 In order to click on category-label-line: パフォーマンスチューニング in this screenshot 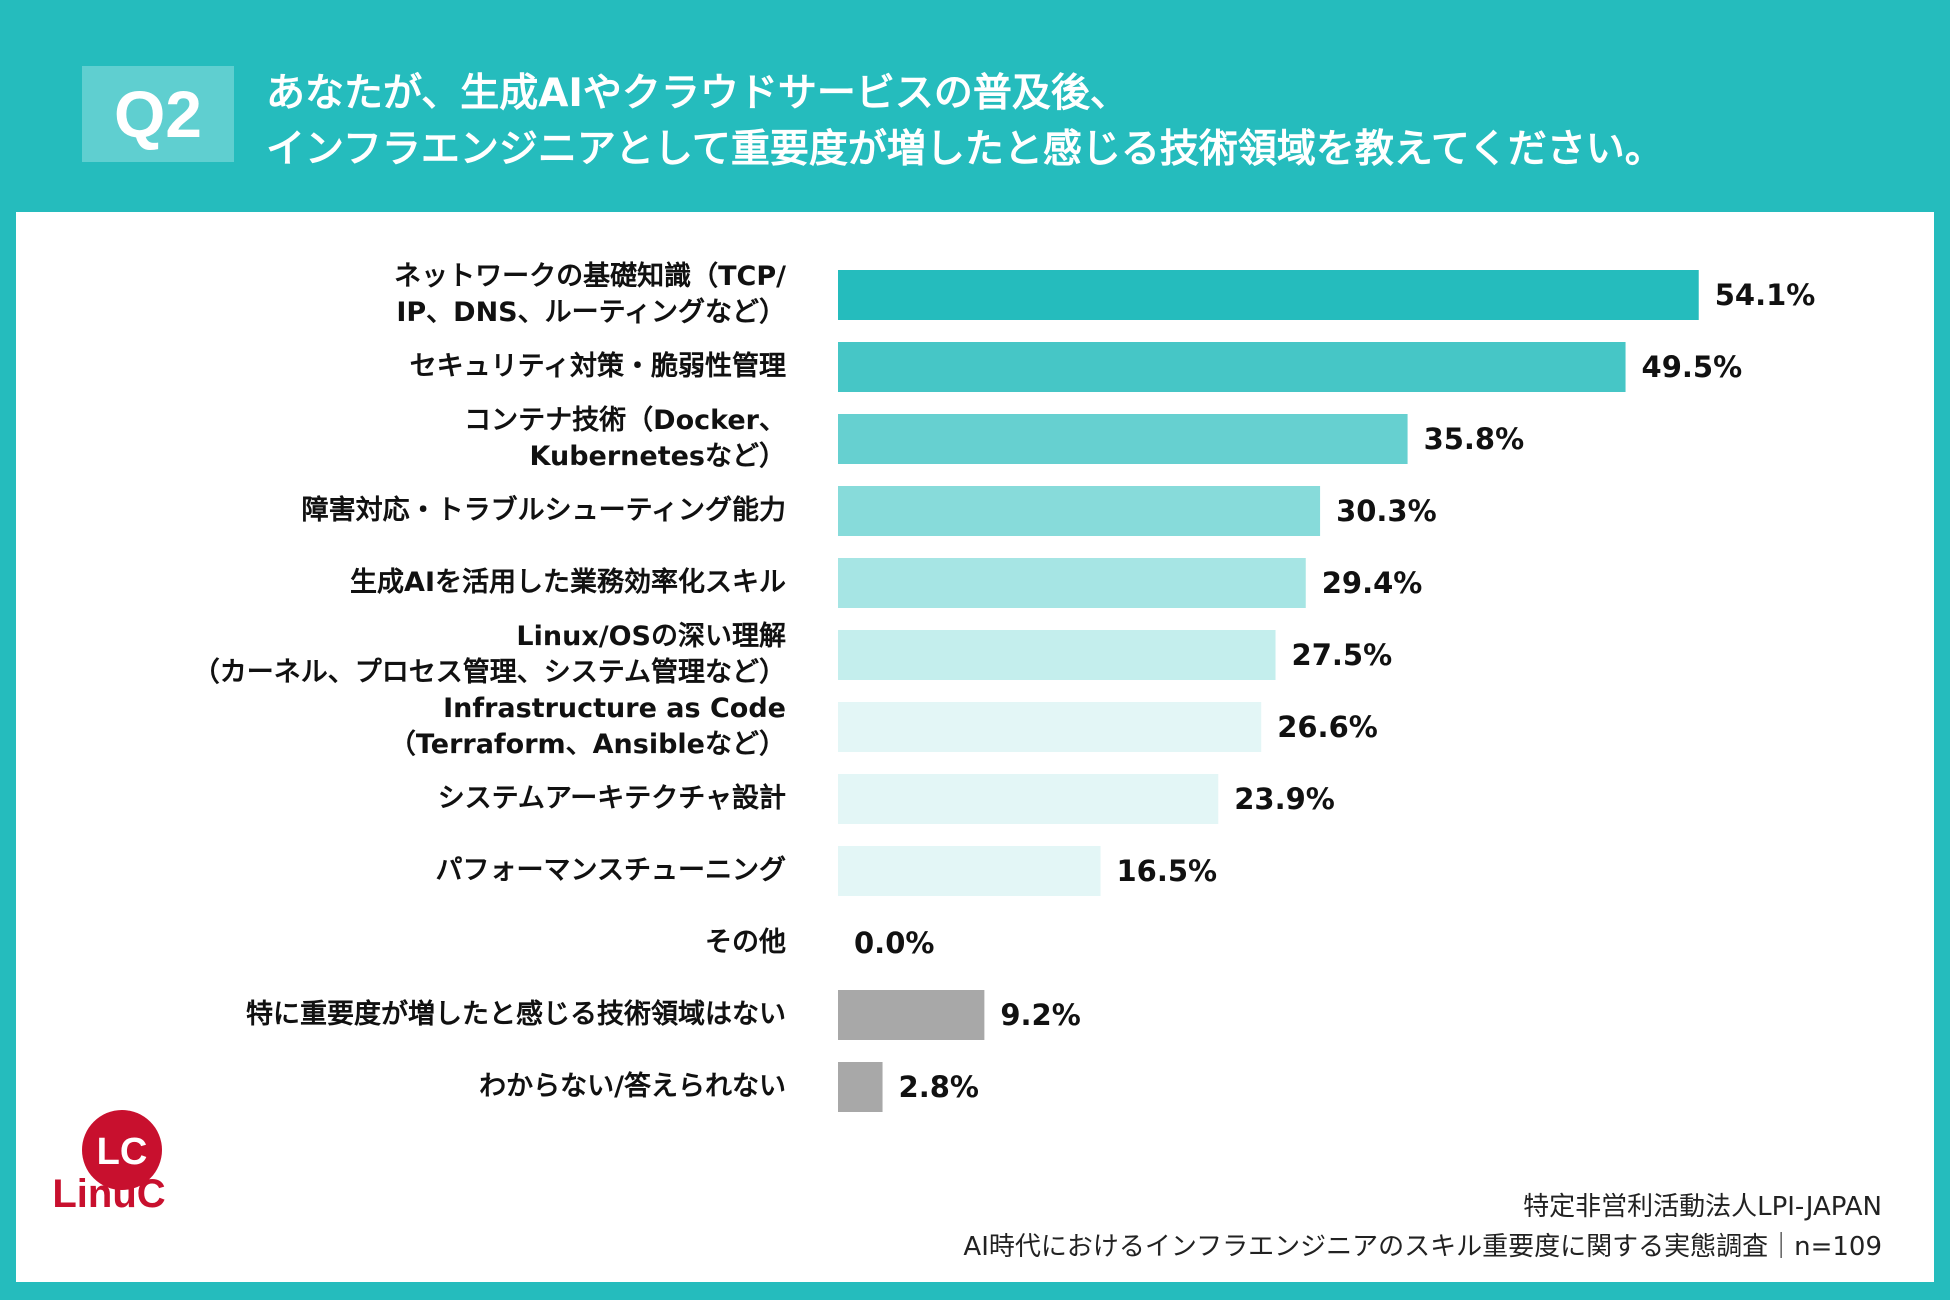, I will do `click(610, 870)`.